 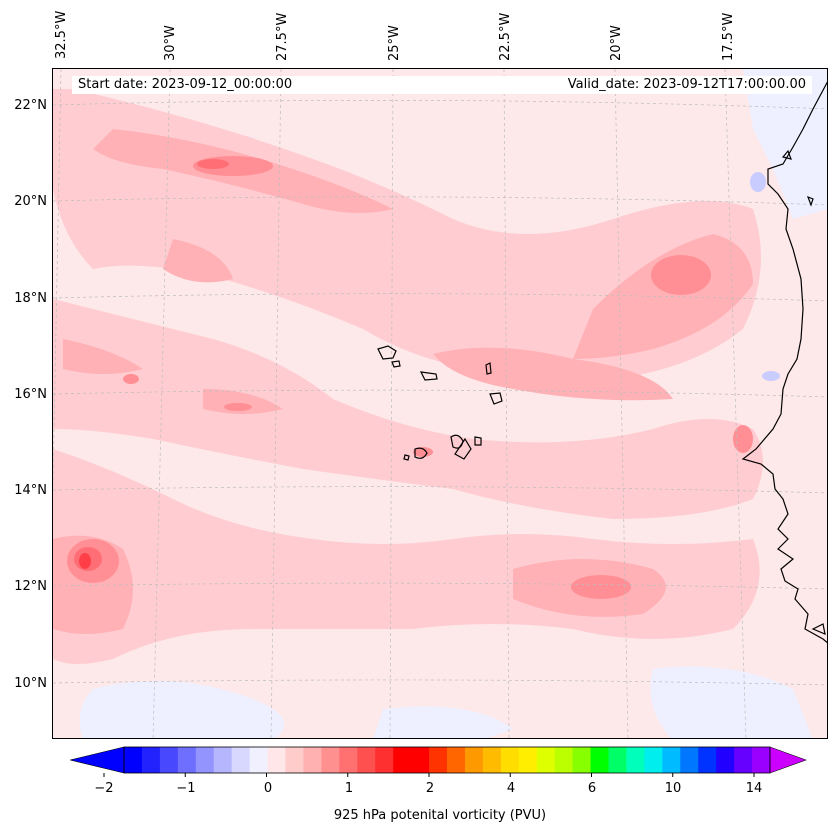 What do you see at coordinates (754, 788) in the screenshot?
I see `colorbar-tick-label-14: 14` at bounding box center [754, 788].